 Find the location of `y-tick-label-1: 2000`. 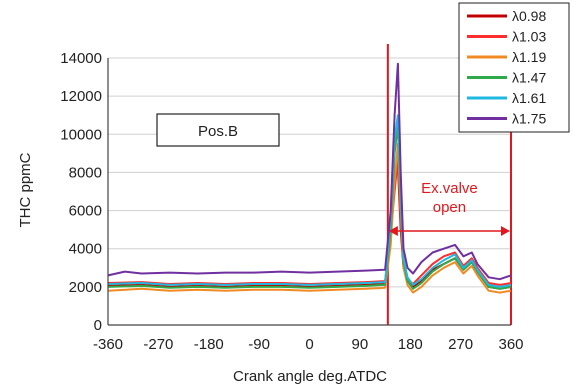

y-tick-label-1: 2000 is located at coordinates (85, 287).